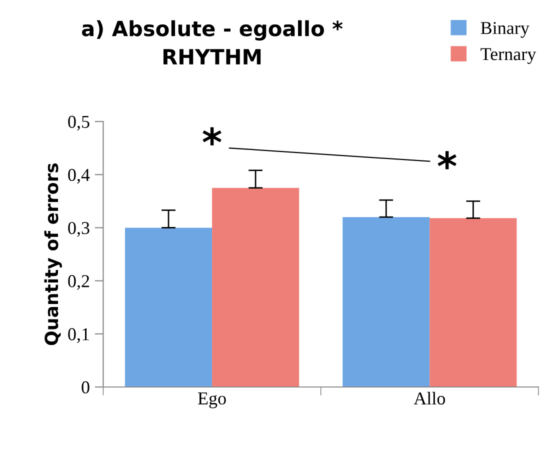 The image size is (558, 450). I want to click on legend-label: Ternary, so click(508, 56).